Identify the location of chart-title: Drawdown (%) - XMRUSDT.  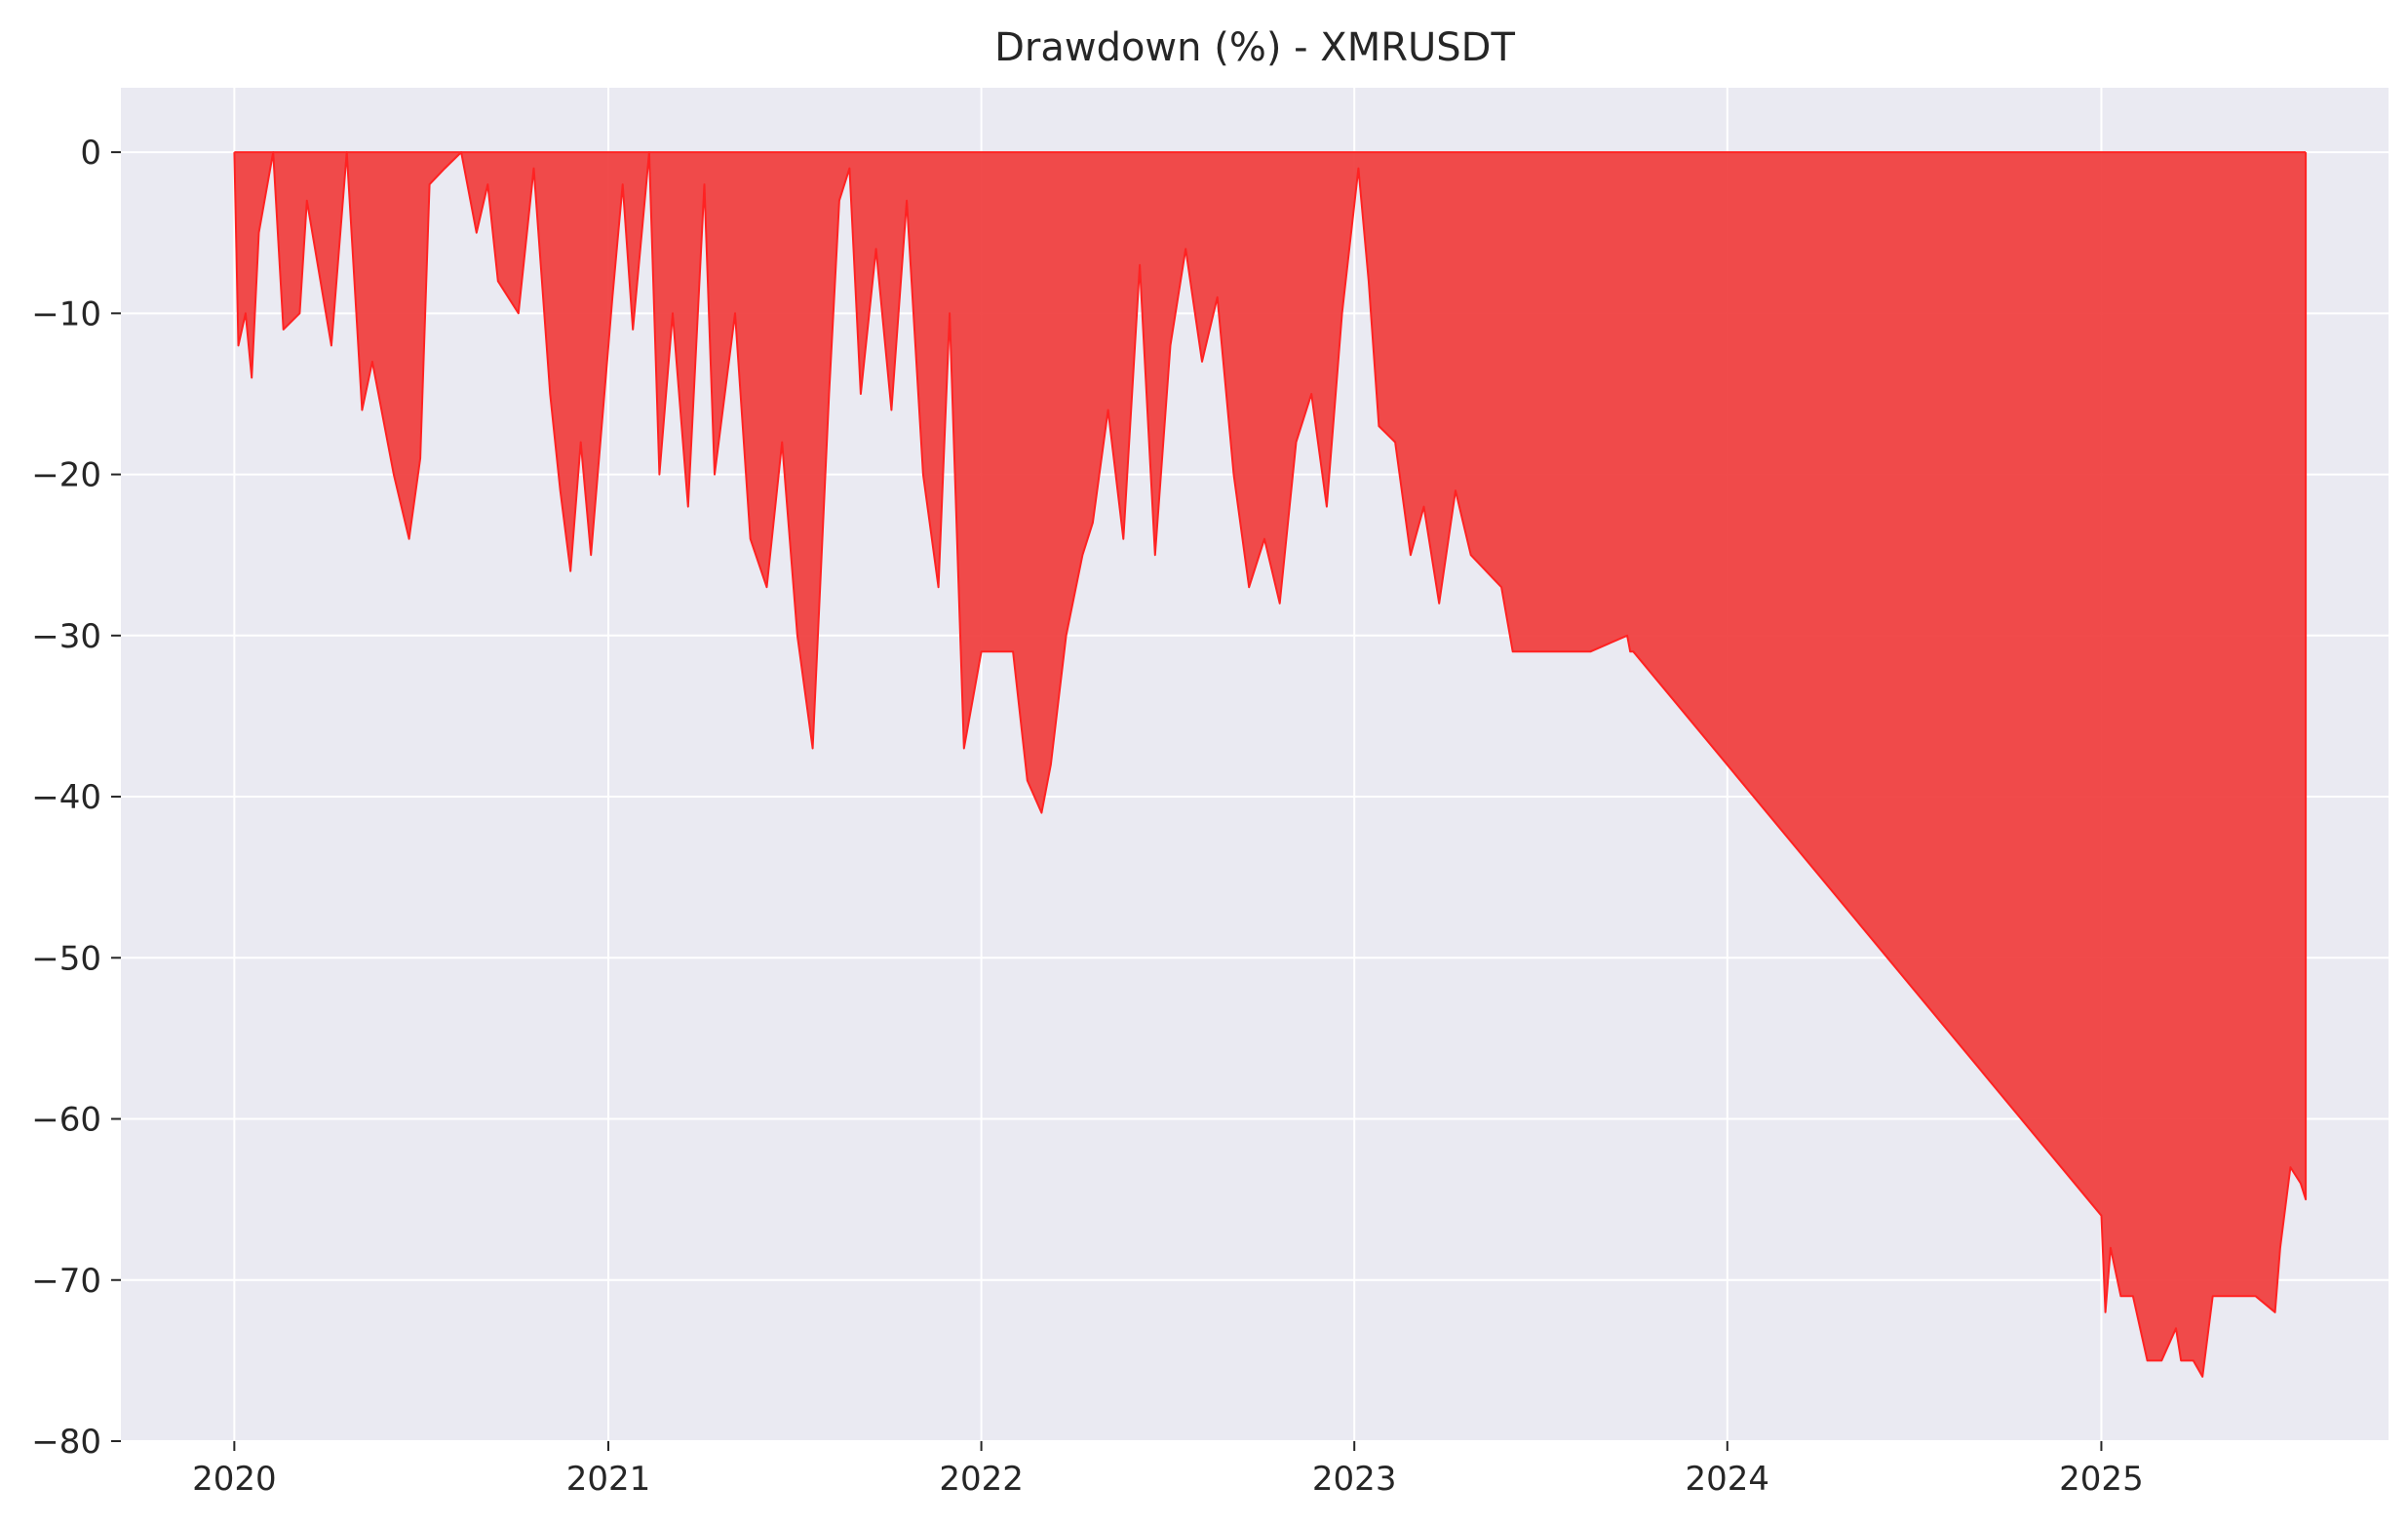
(1254, 47).